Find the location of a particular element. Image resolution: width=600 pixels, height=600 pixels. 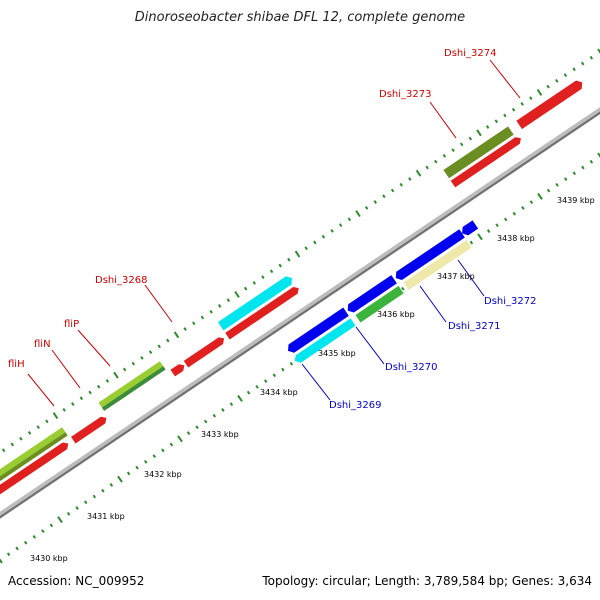

kbp-label-3433: 3433 kbp is located at coordinates (220, 434).